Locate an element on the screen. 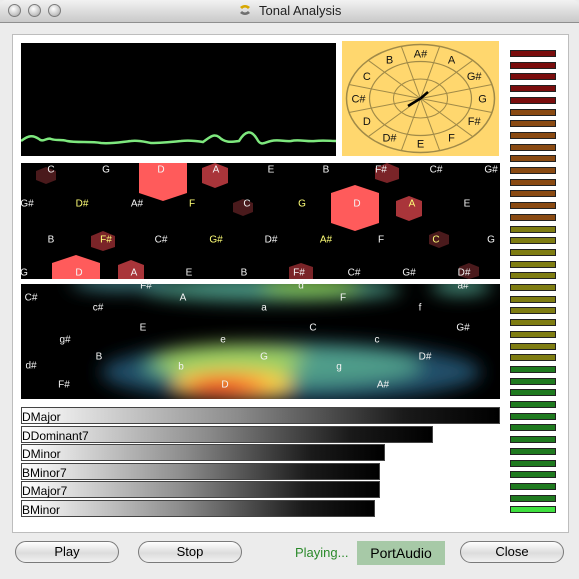 Image resolution: width=579 pixels, height=579 pixels. tonnetz-note: F is located at coordinates (192, 204).